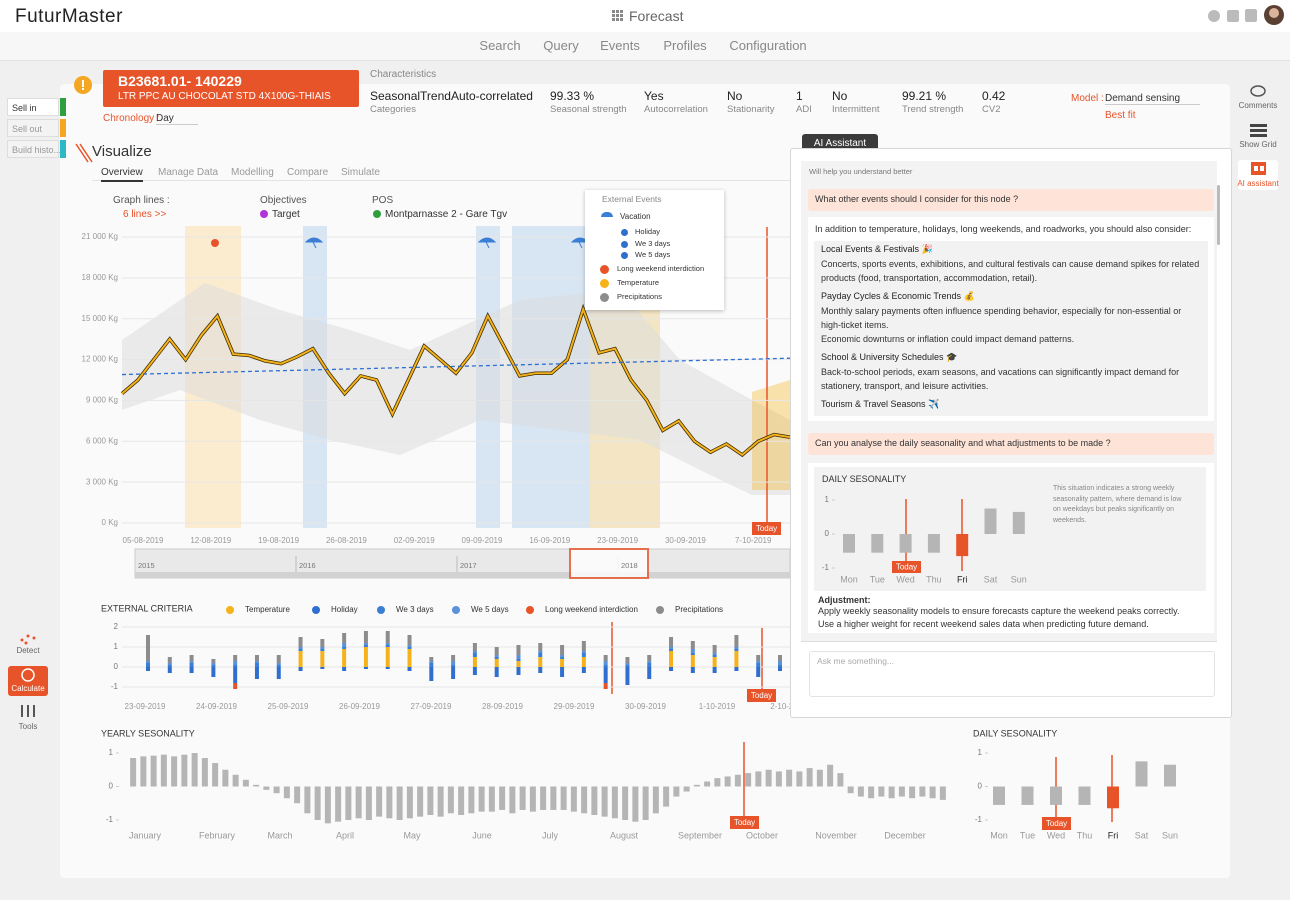 The width and height of the screenshot is (1290, 900). Describe the element at coordinates (609, 563) in the screenshot. I see `timeline-selection` at that location.